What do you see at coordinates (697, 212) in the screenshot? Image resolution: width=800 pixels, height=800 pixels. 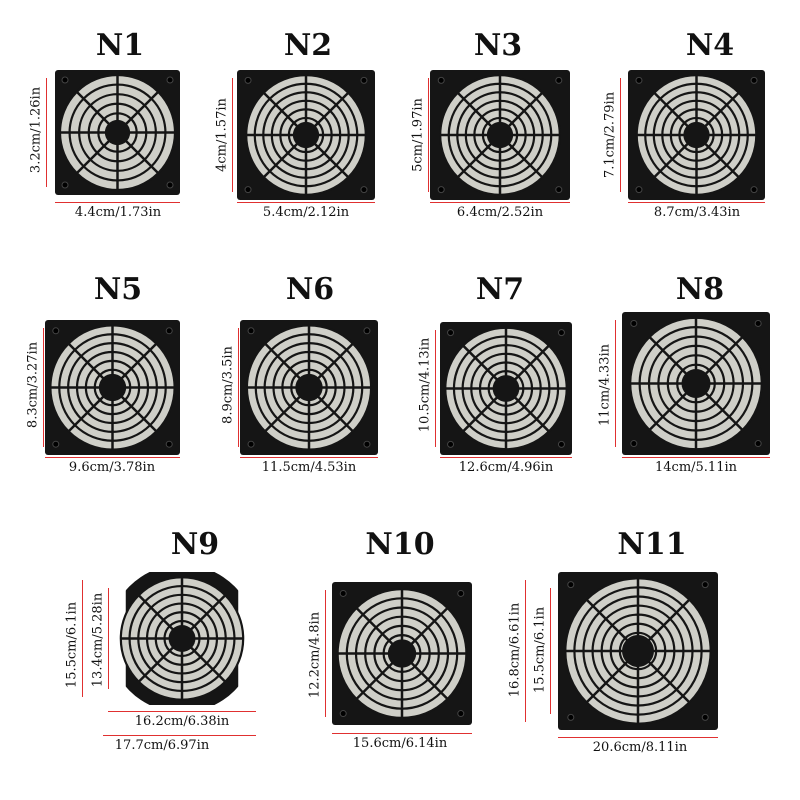 I see `width-label: 8.7cm/3.43in` at bounding box center [697, 212].